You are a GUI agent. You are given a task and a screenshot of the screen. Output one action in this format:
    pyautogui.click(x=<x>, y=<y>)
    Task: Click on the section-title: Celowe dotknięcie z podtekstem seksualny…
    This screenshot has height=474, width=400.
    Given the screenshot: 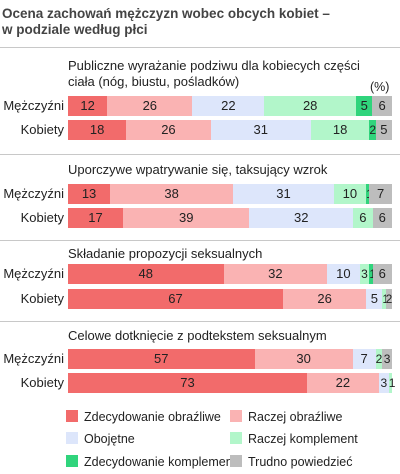 What is the action you would take?
    pyautogui.click(x=197, y=335)
    